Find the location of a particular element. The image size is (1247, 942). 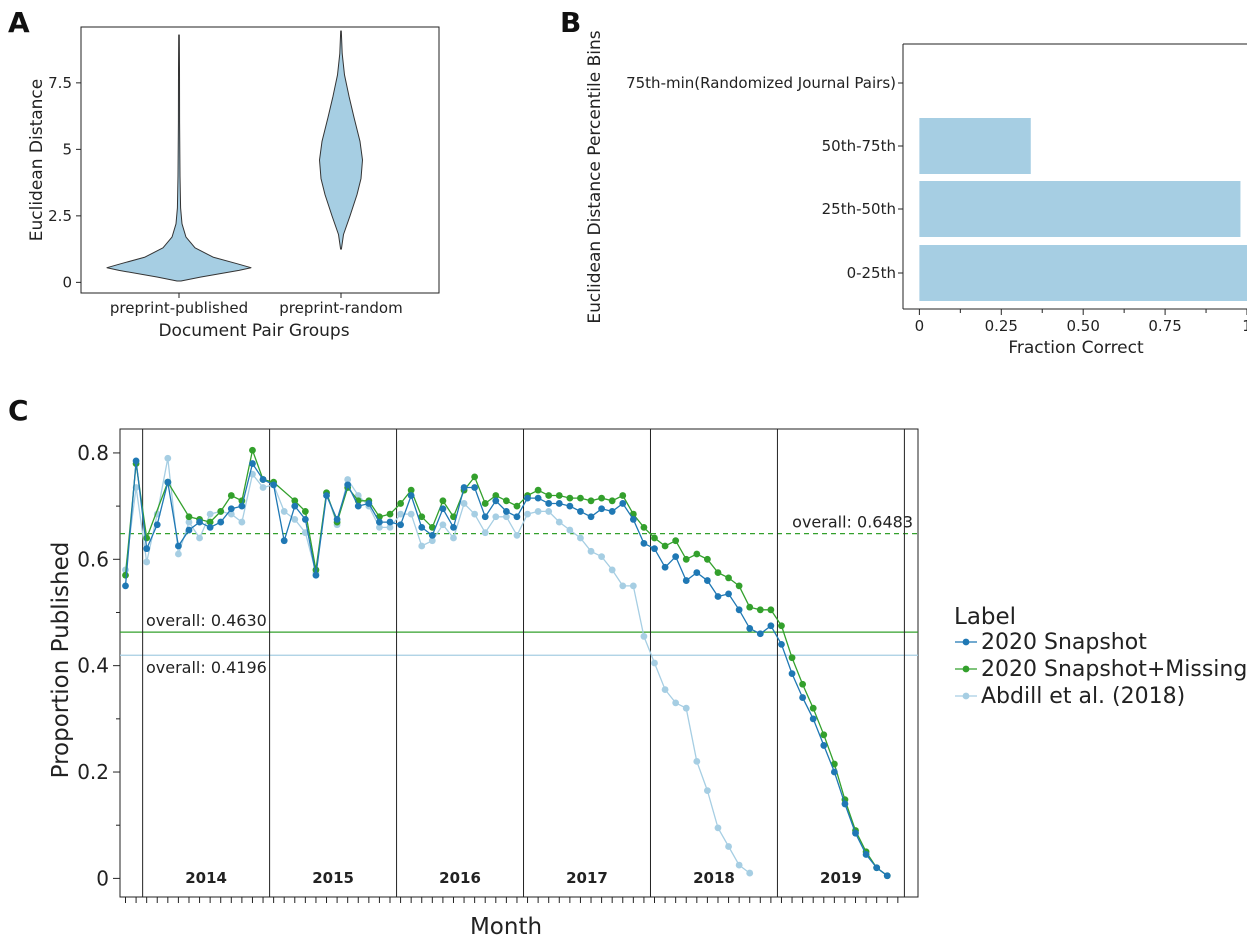

panel-b-bars is located at coordinates (1083, 209).